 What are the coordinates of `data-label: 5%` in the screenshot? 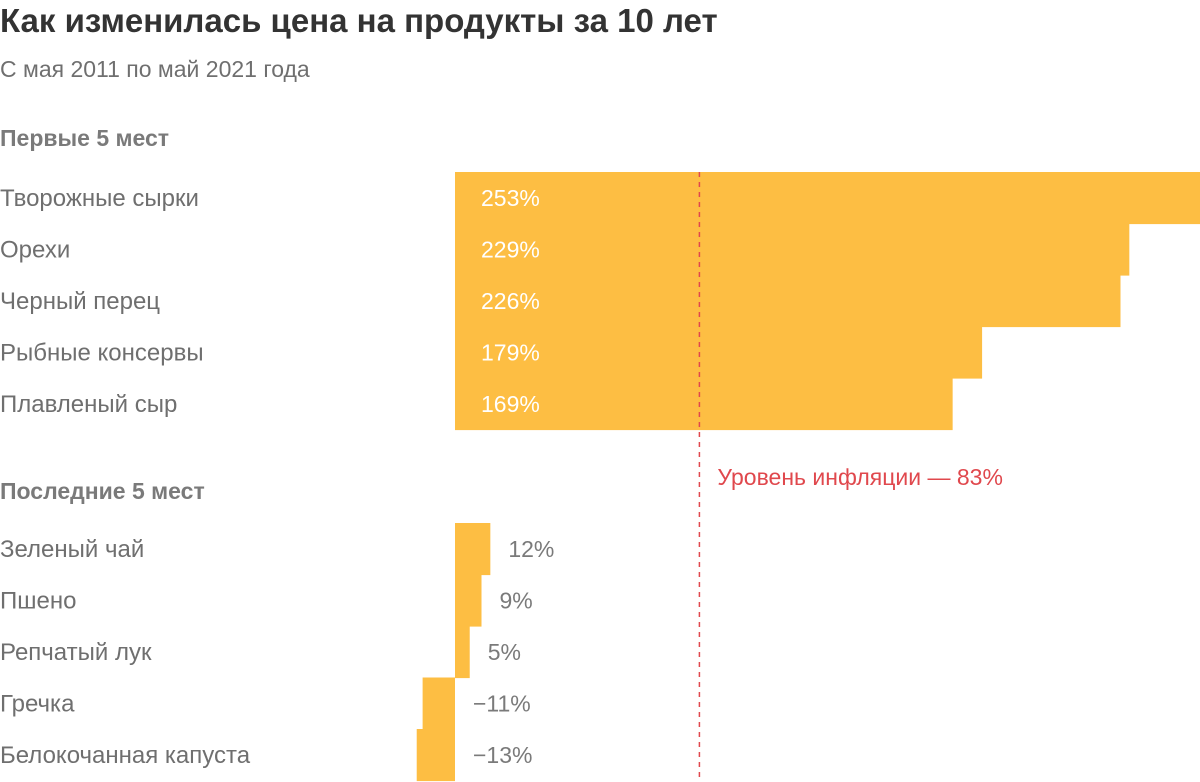 It's located at (504, 652).